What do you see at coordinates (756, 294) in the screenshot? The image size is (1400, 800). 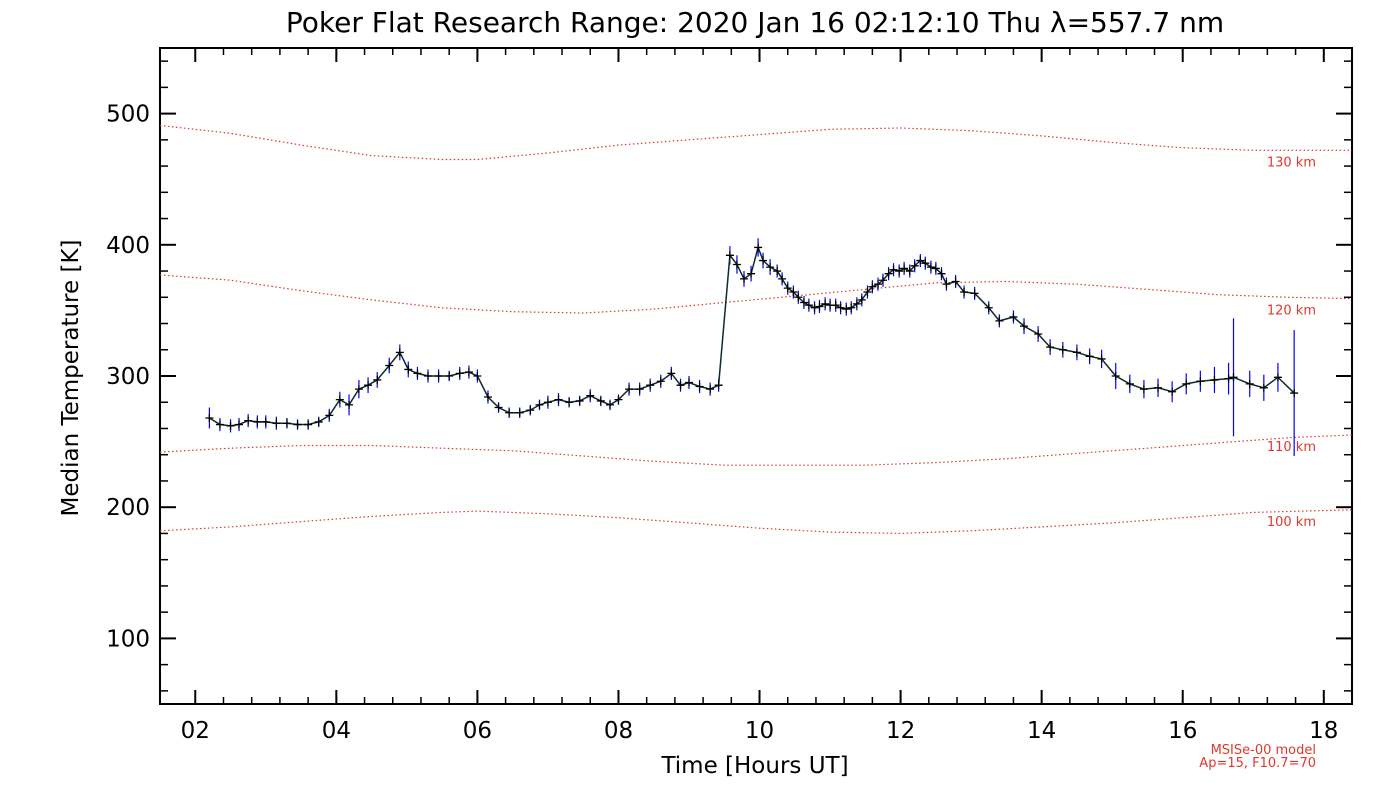 I see `model-curve-120-km` at bounding box center [756, 294].